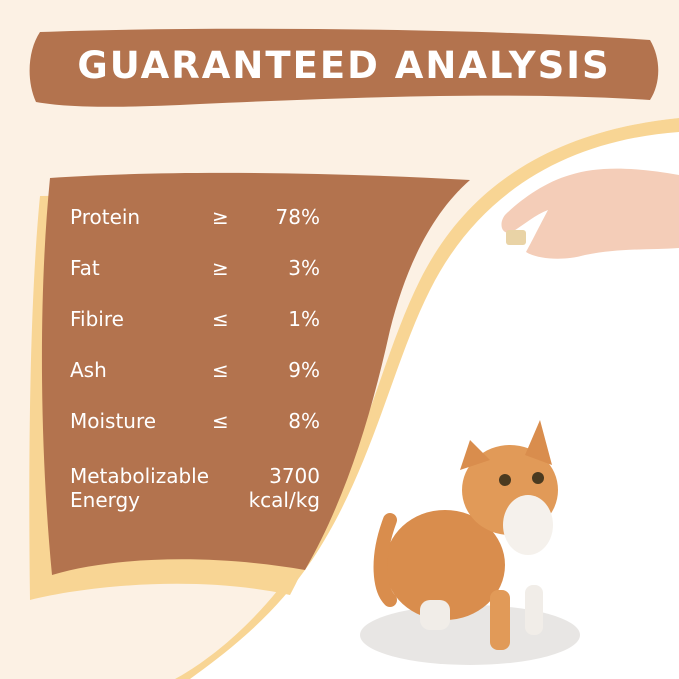 The image size is (679, 679). I want to click on nutrient-name: Fibire, so click(97, 319).